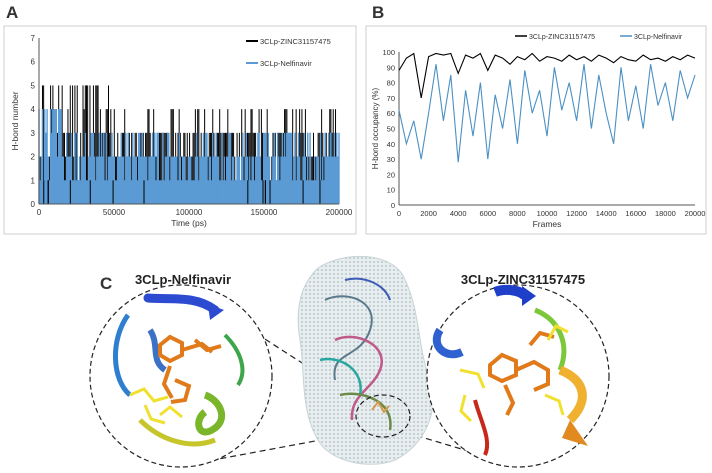 The width and height of the screenshot is (712, 473). Describe the element at coordinates (365, 360) in the screenshot. I see `protein-surface` at that location.